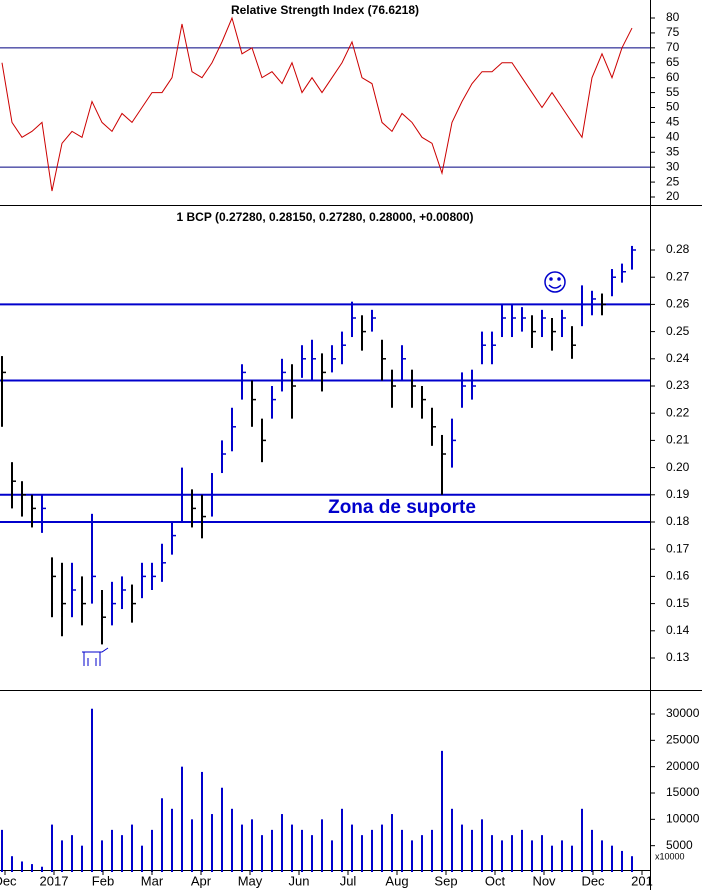  What do you see at coordinates (673, 196) in the screenshot?
I see `y-tick-label: 20` at bounding box center [673, 196].